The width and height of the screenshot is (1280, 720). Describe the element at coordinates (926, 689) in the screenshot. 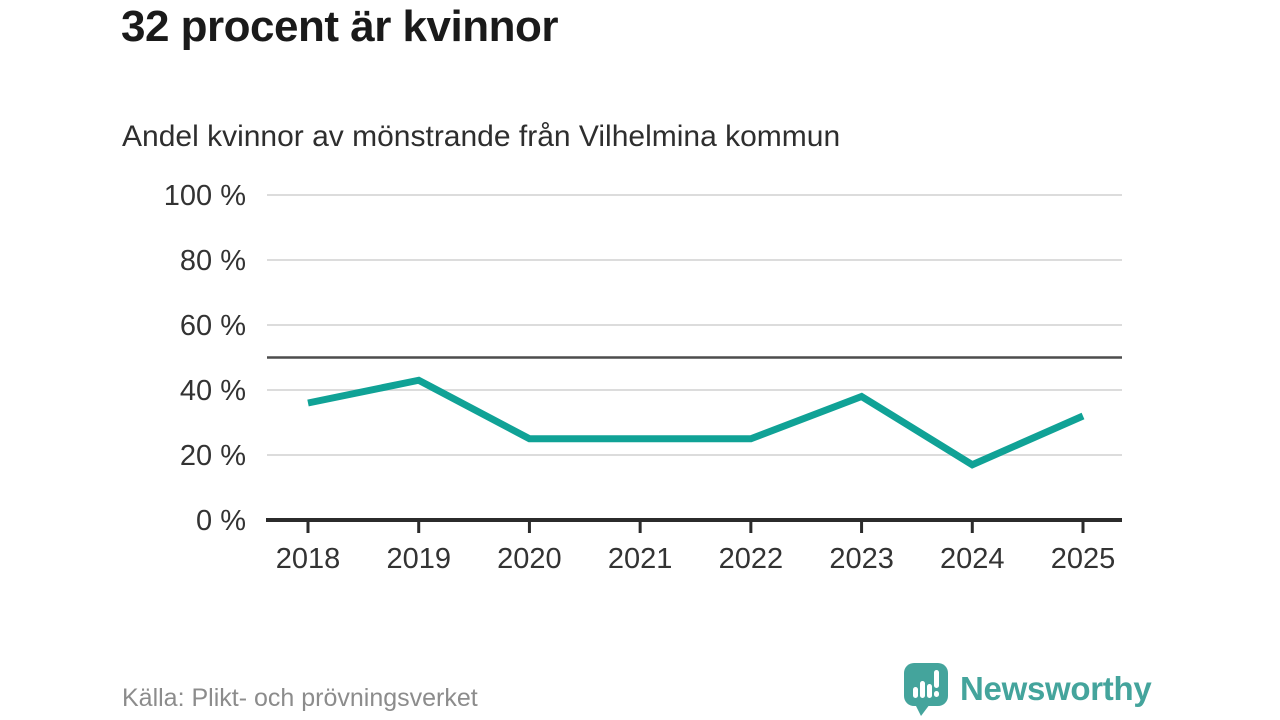

I see `newsworthy-logo-icon` at that location.